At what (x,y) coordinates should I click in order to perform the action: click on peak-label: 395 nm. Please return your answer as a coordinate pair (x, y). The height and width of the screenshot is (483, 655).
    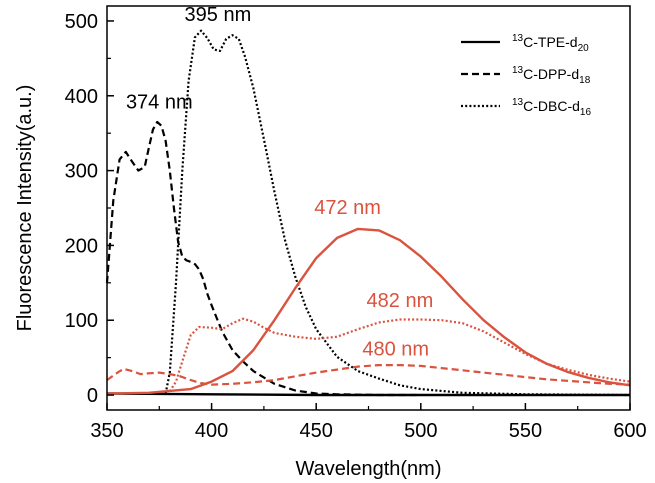
    Looking at the image, I should click on (218, 15).